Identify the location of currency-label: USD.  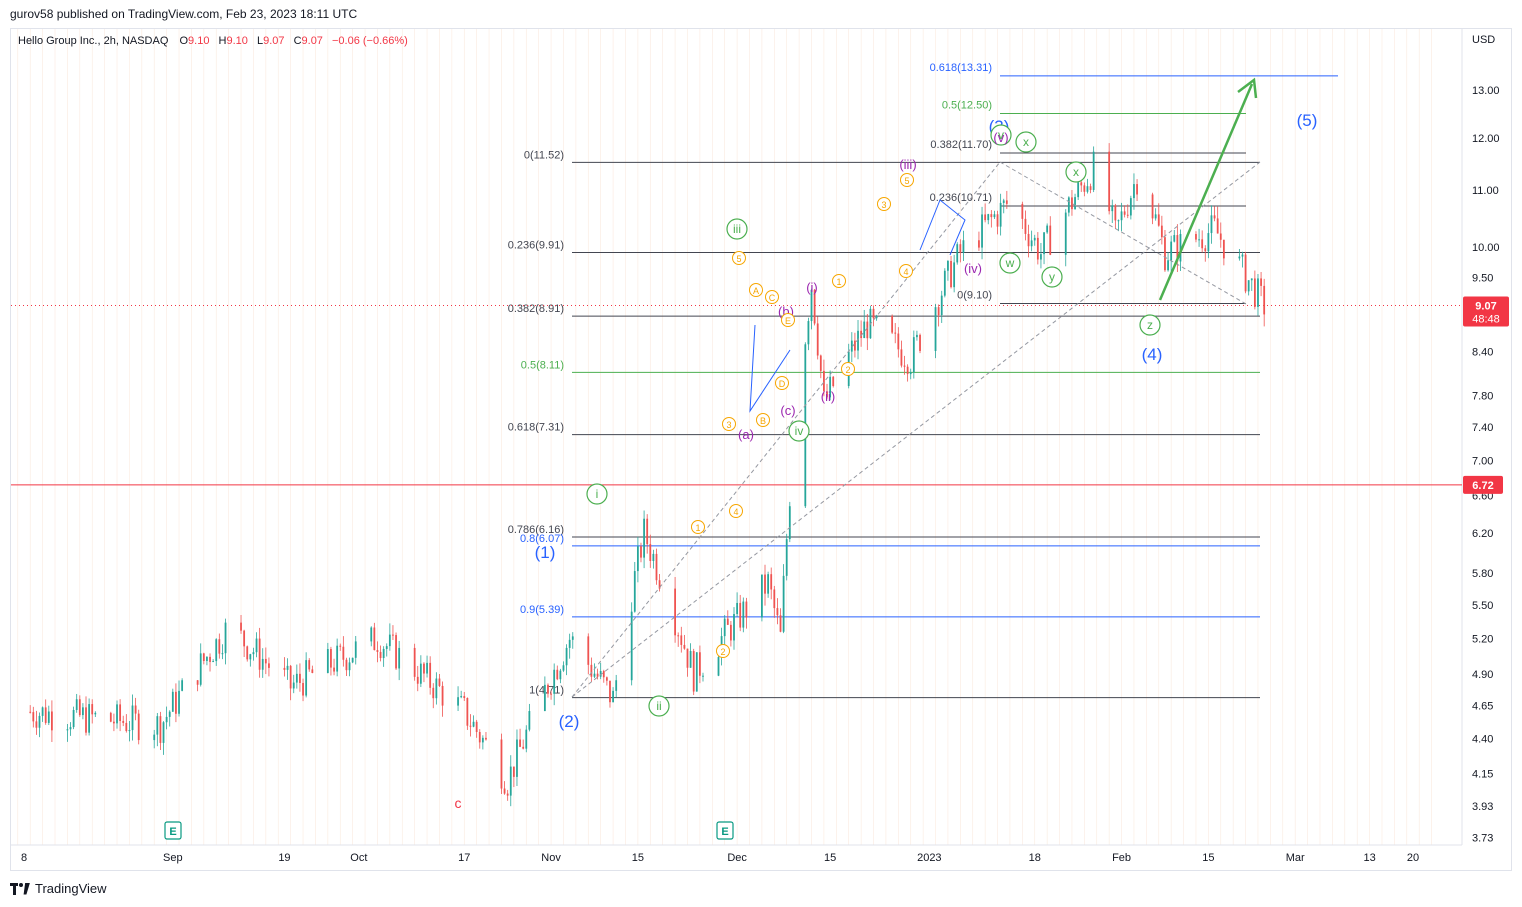
(1484, 40).